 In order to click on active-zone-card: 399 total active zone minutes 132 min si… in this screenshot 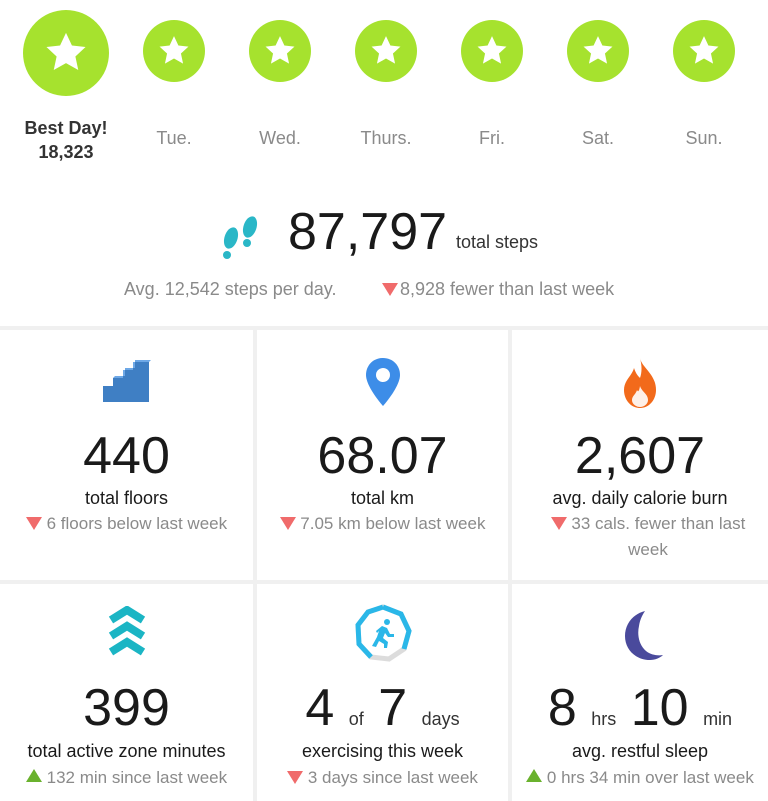, I will do `click(126, 692)`.